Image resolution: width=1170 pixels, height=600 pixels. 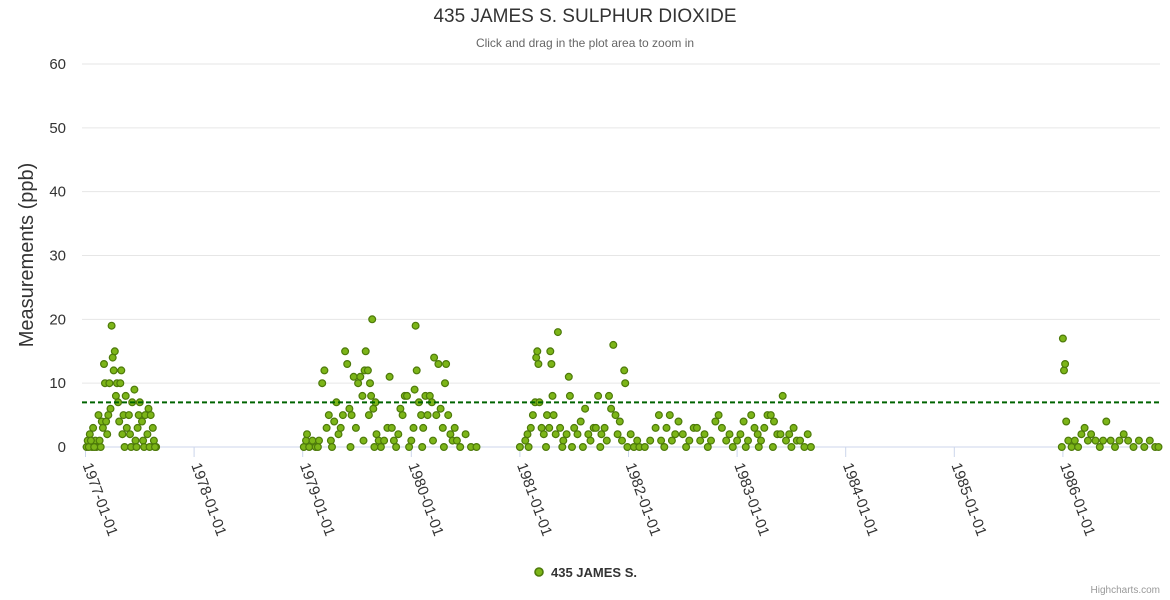 I want to click on legend: 435 JAMES S., so click(x=585, y=572).